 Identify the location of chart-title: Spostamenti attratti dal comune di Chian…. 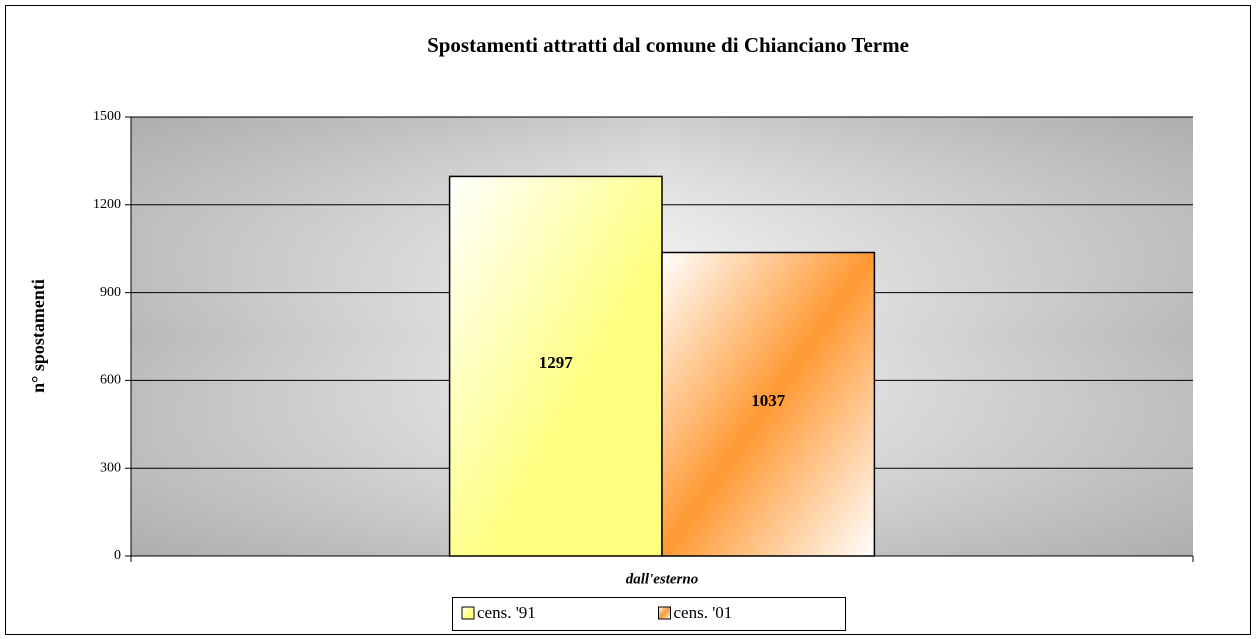
(668, 45).